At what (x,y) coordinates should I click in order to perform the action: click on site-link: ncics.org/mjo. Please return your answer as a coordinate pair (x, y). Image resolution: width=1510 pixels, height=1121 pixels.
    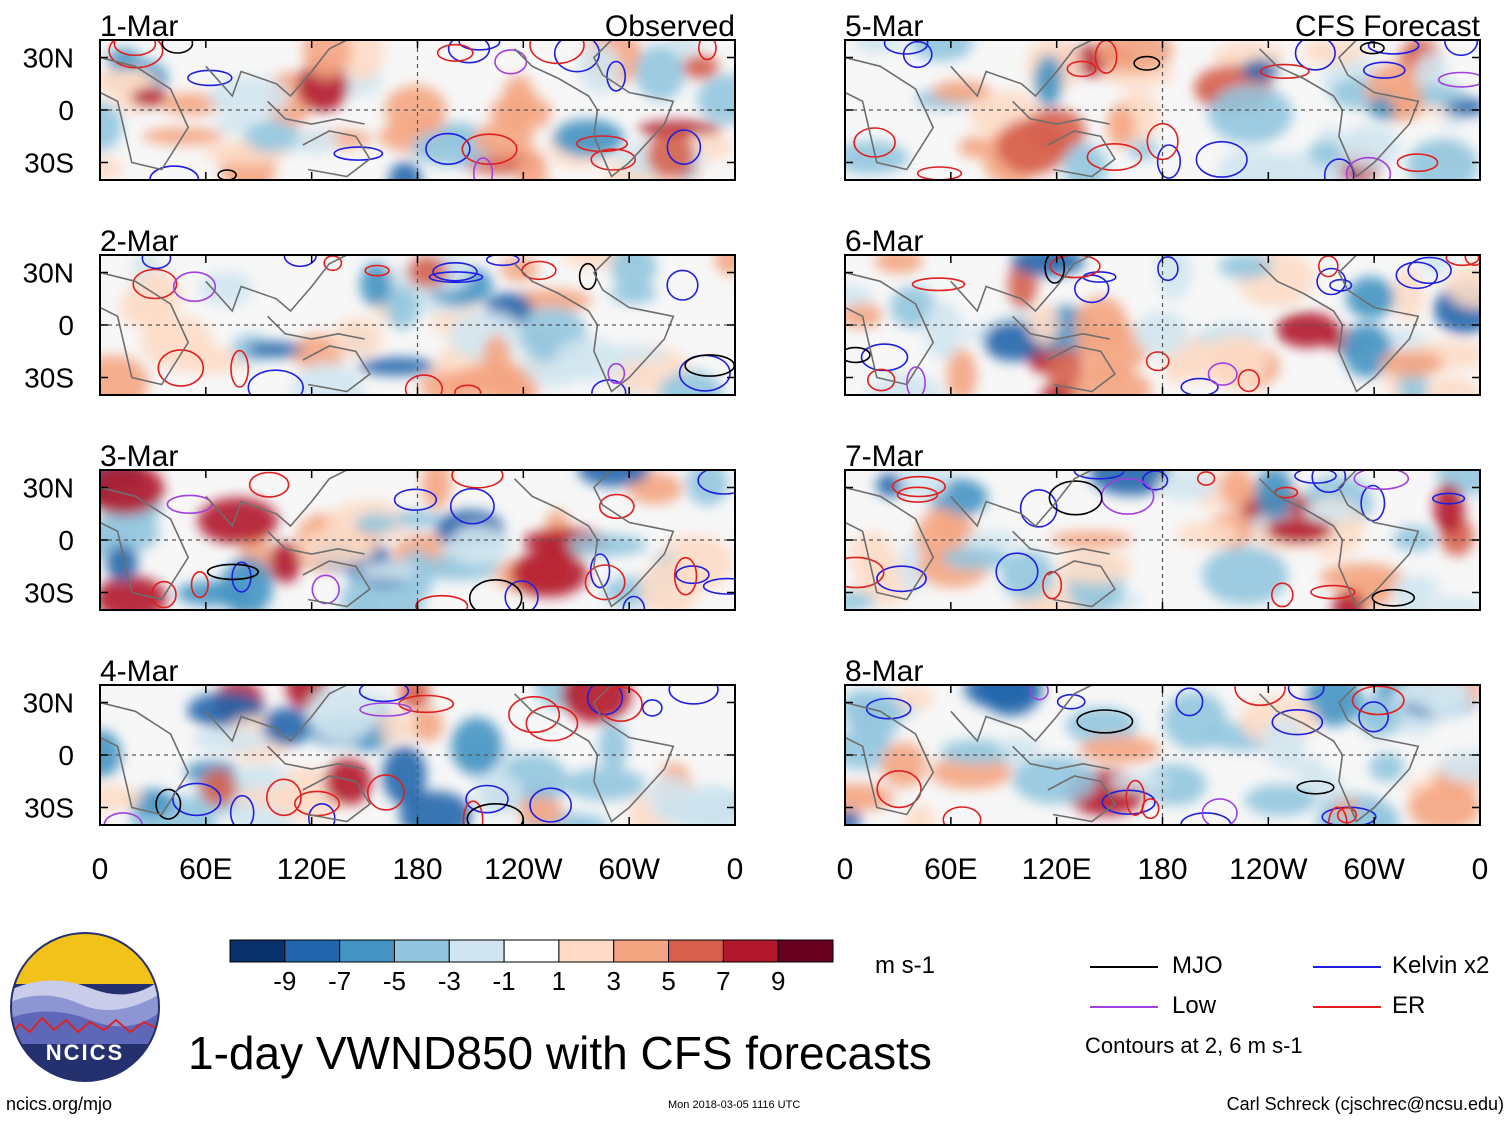
    Looking at the image, I should click on (59, 1104).